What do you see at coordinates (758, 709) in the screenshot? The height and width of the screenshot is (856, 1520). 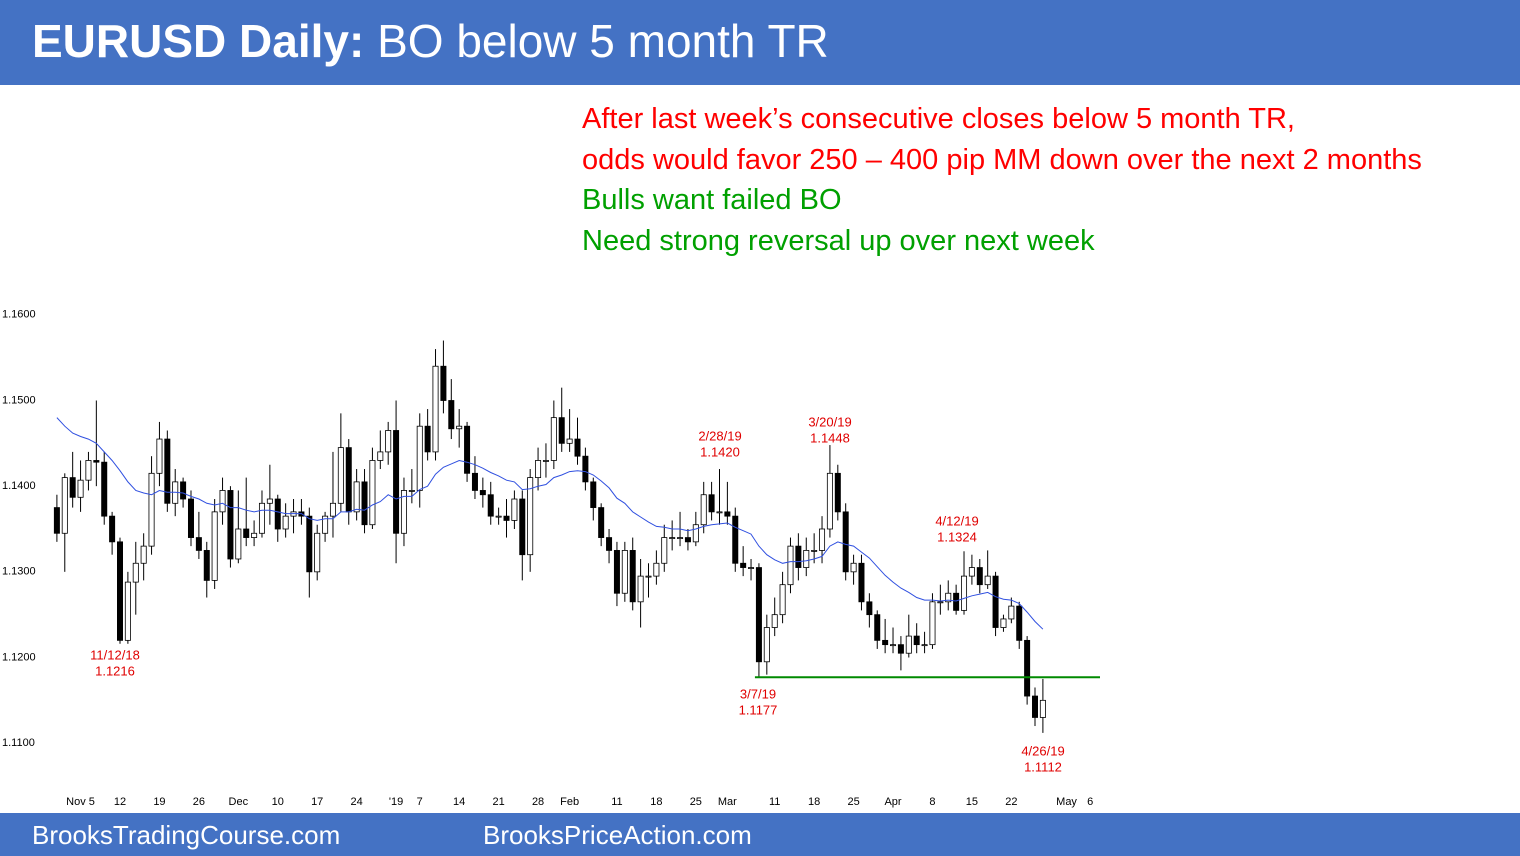 I see `annotation-price: 1.1177` at bounding box center [758, 709].